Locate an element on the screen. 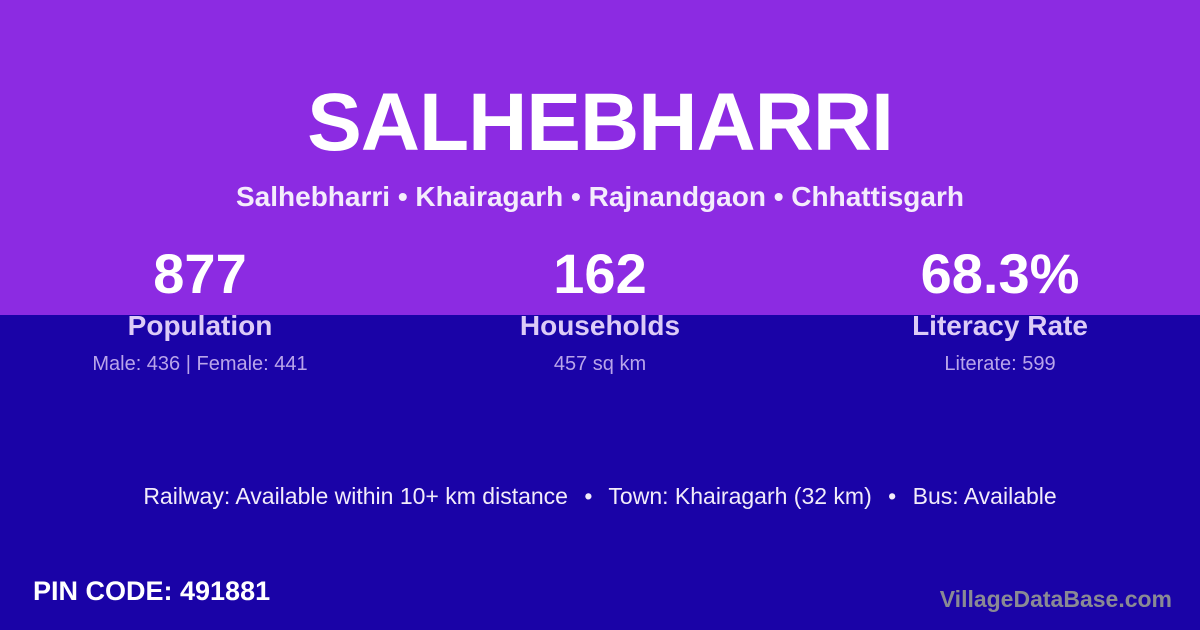 The height and width of the screenshot is (630, 1200). stat-detail-area: 457 sq km is located at coordinates (600, 364).